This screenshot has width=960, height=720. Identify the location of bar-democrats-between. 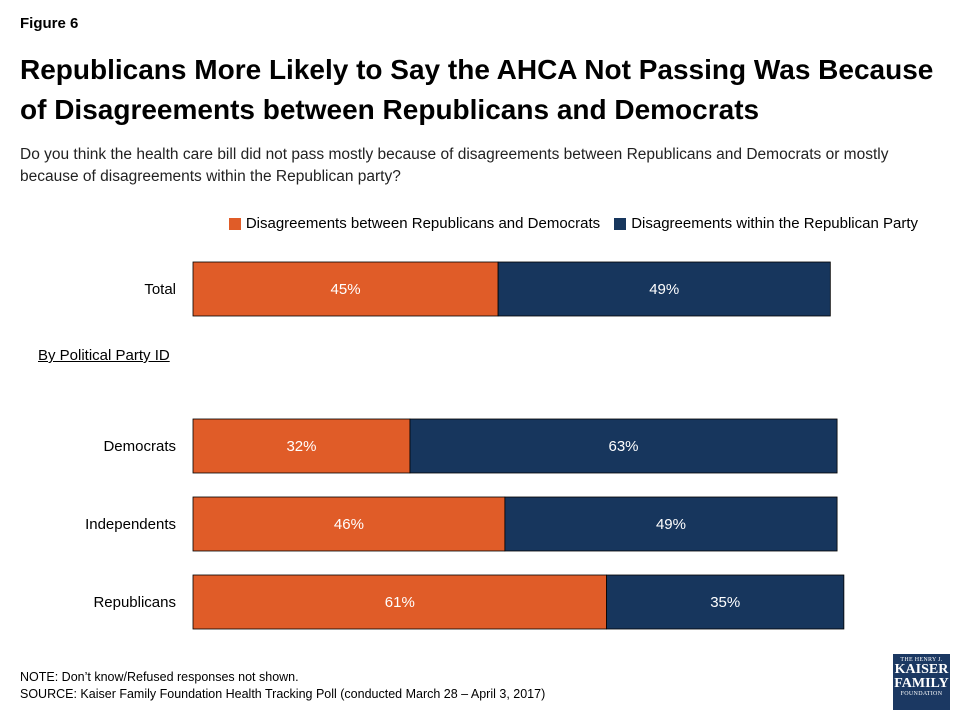
(301, 446).